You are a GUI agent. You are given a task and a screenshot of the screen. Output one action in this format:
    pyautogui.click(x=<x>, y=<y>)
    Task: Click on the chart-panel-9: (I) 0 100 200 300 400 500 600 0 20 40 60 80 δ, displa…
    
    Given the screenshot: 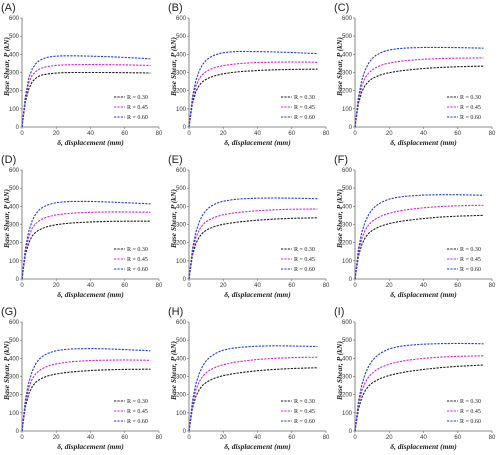 What is the action you would take?
    pyautogui.click(x=415, y=378)
    